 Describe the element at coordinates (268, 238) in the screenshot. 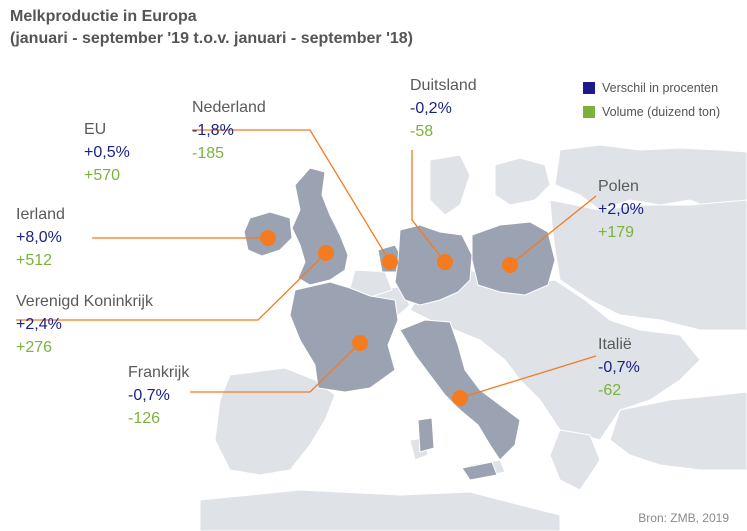

I see `marker-ierland` at that location.